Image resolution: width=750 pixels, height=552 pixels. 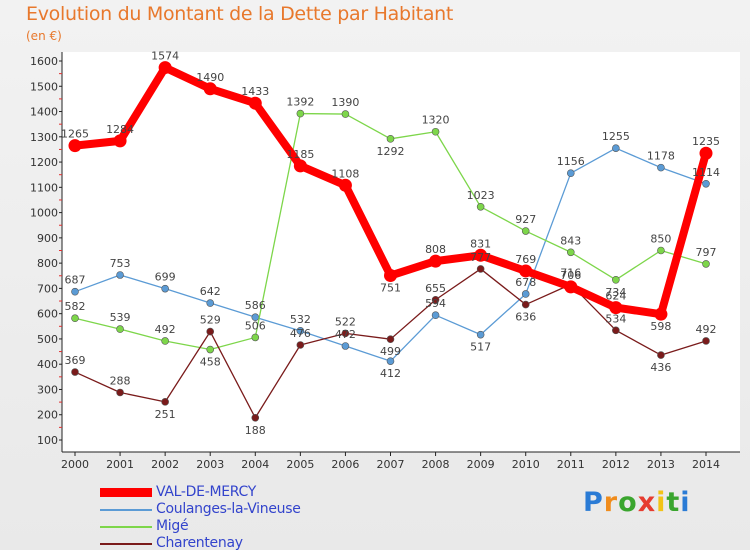 I want to click on data-label: 678, so click(x=525, y=282).